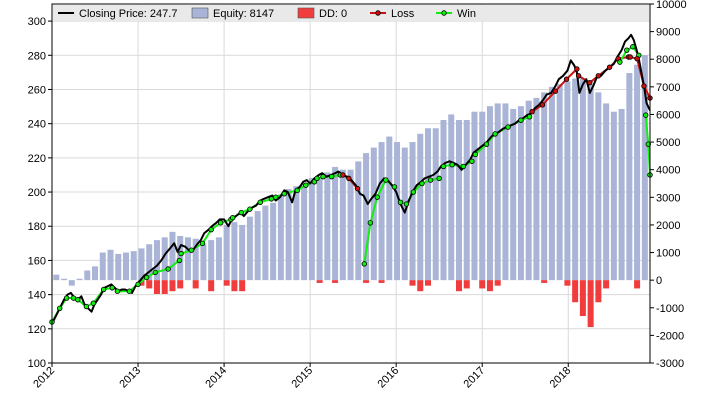 This screenshot has height=405, width=701. Describe the element at coordinates (333, 14) in the screenshot. I see `legend-label-dd: DD: 0` at that location.